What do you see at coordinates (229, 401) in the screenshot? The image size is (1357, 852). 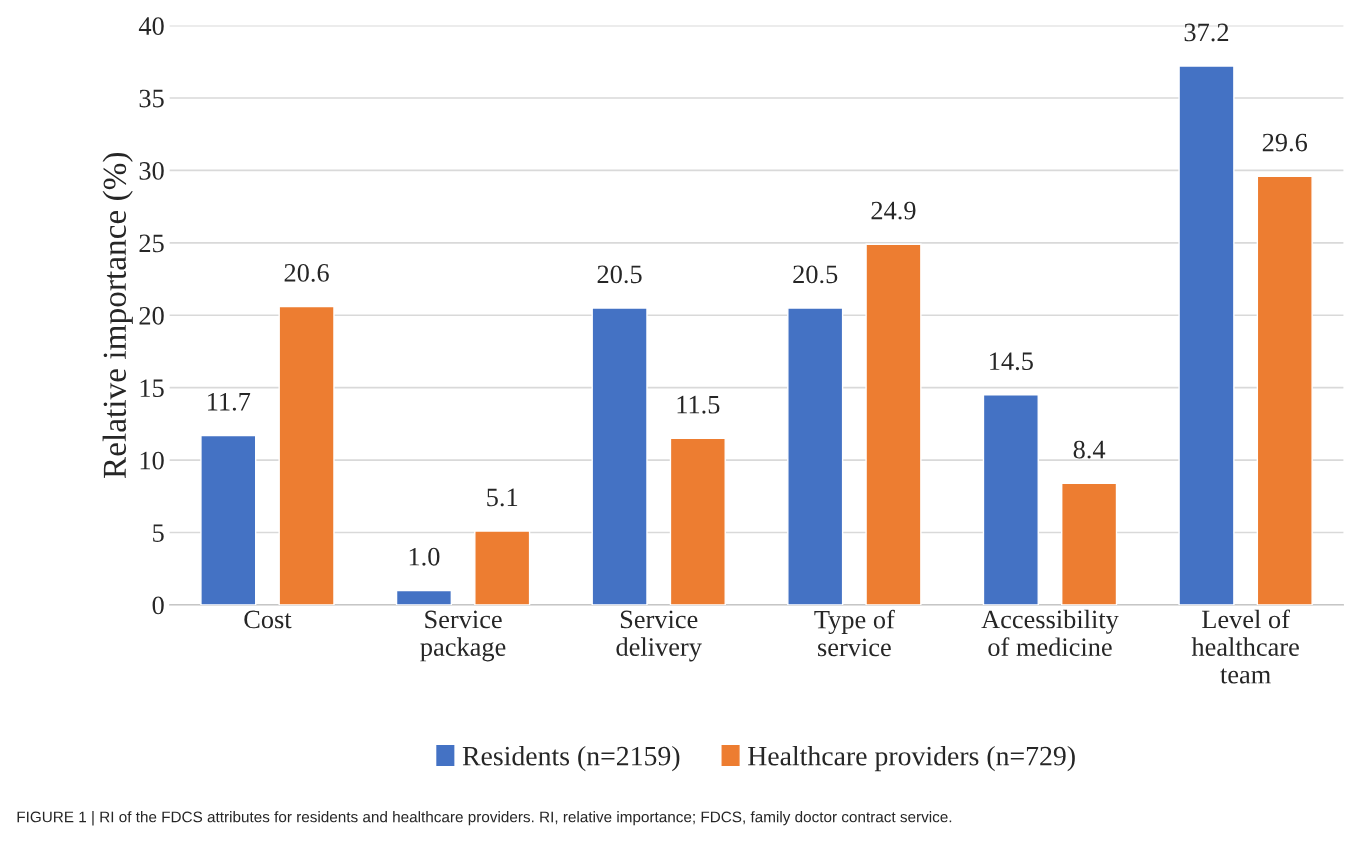 I see `data-label: 11.7` at bounding box center [229, 401].